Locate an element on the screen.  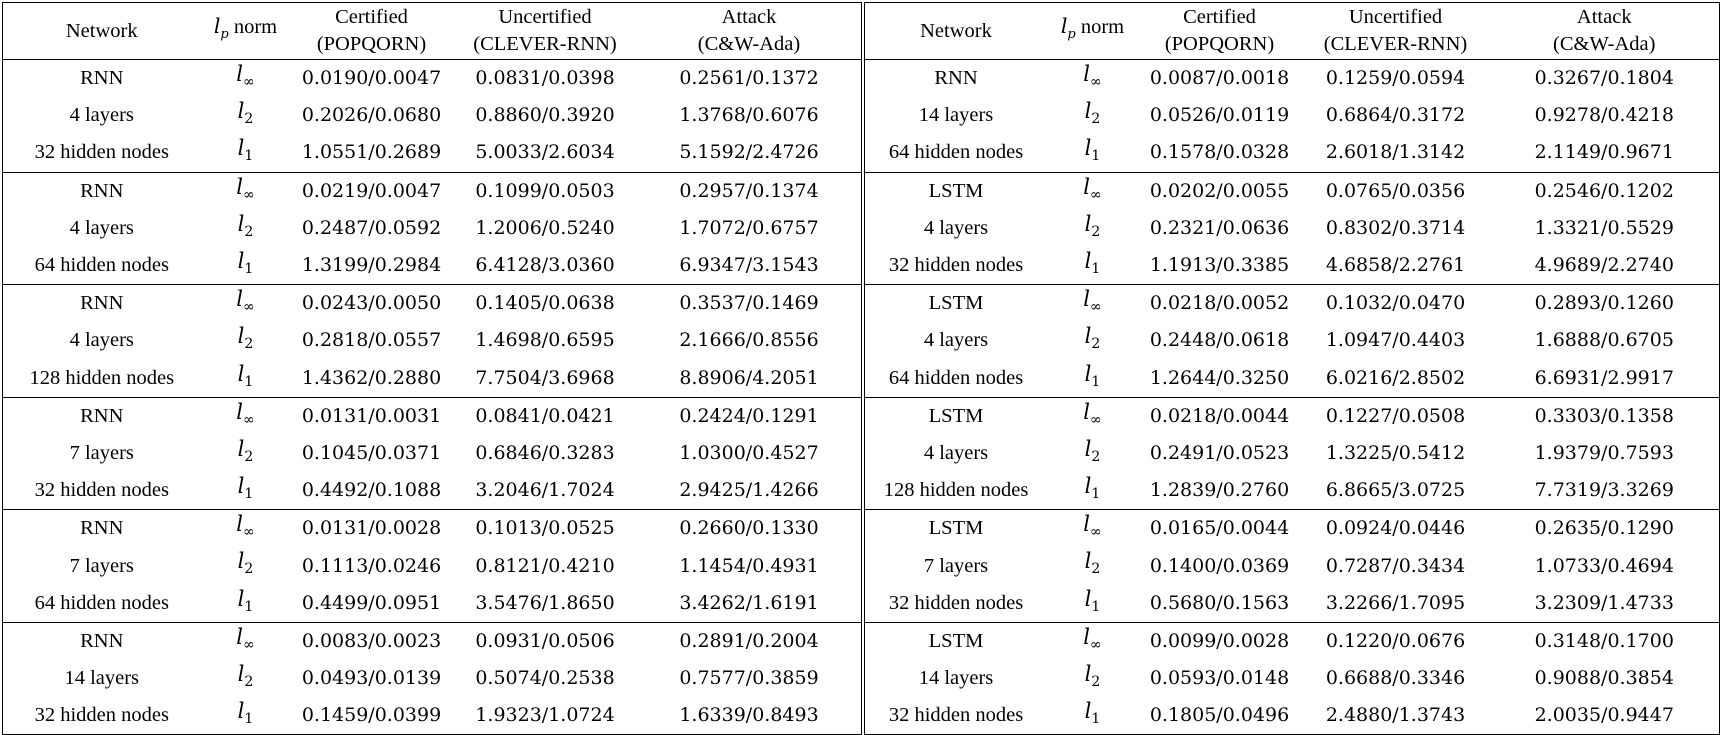
attack-value-cell: 0.9278/0.4218 is located at coordinates (1604, 116).